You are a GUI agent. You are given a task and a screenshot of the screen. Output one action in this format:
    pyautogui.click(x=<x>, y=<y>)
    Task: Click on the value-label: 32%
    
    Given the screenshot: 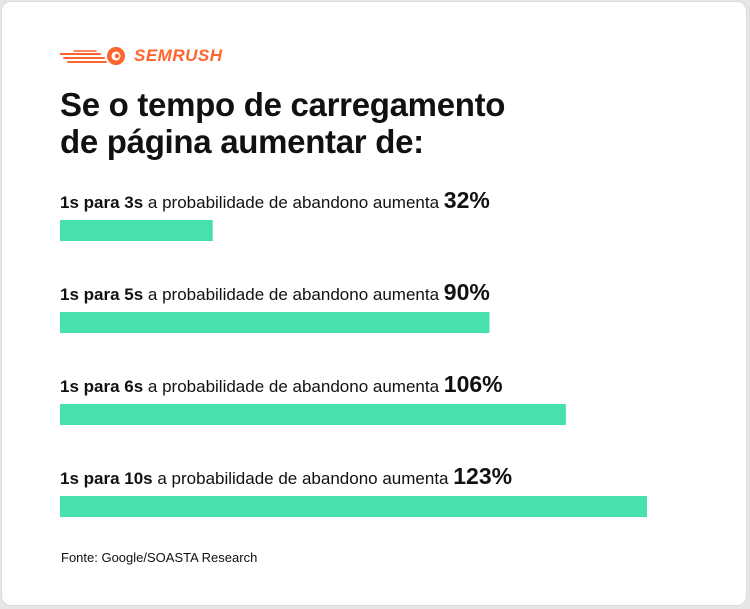 What is the action you would take?
    pyautogui.click(x=467, y=200)
    